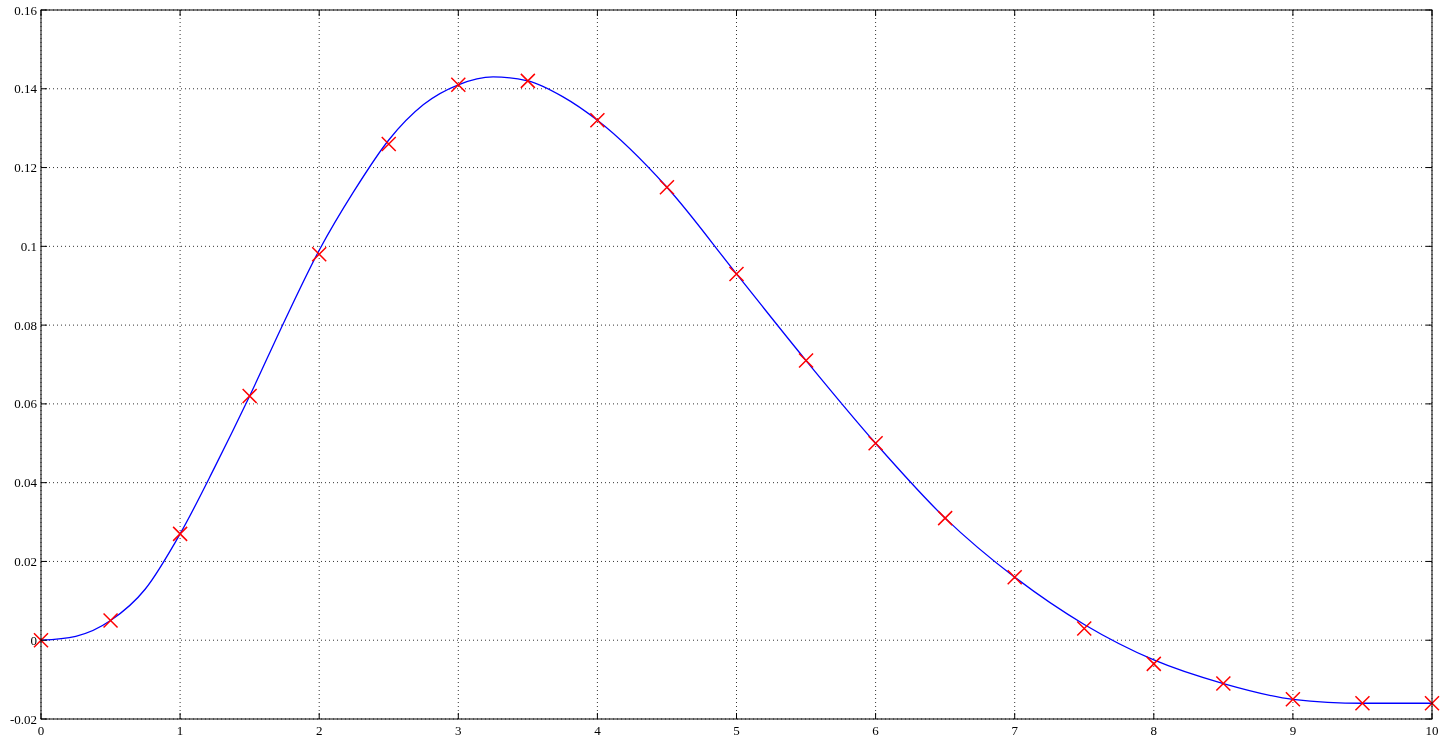  What do you see at coordinates (458, 730) in the screenshot?
I see `x-tick-label: 3` at bounding box center [458, 730].